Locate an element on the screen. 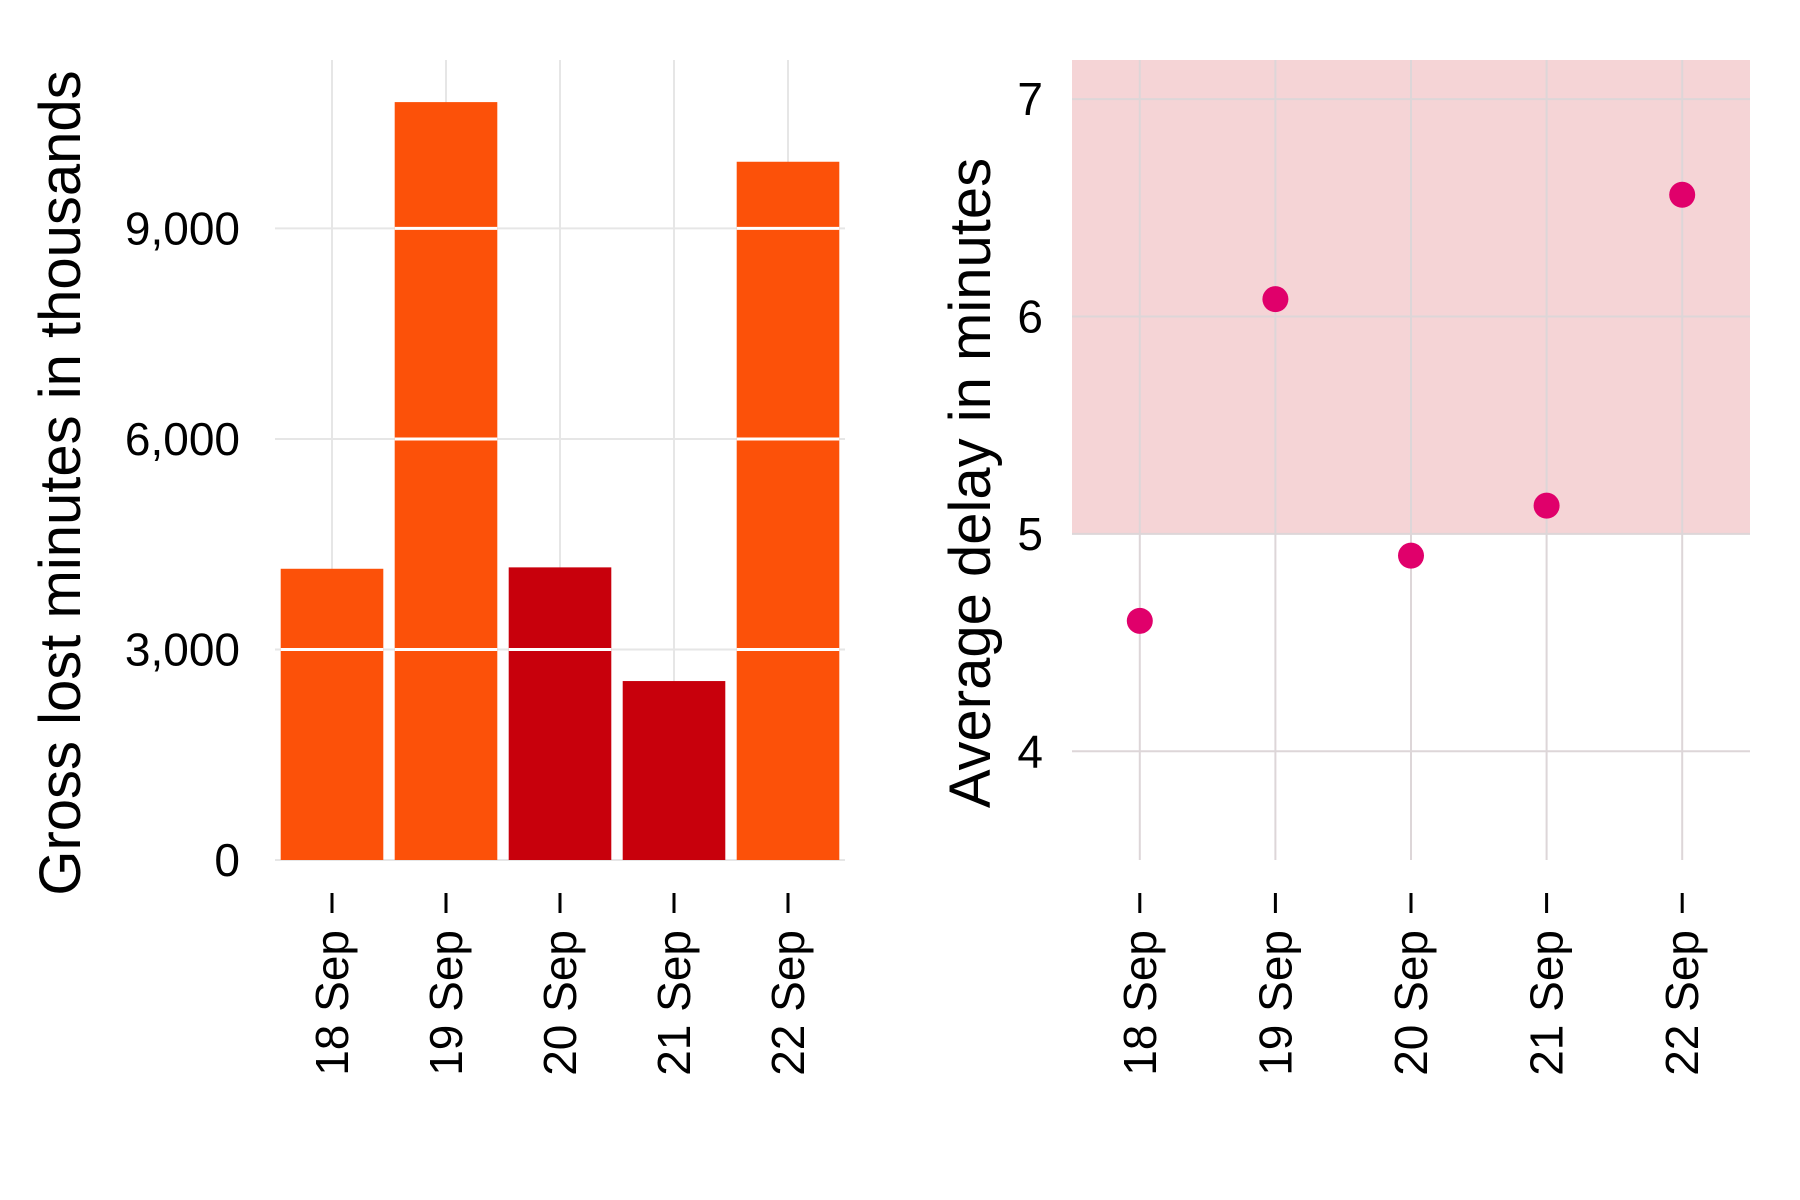 Image resolution: width=1800 pixels, height=1200 pixels. bar-chart-y-tick-label: 0 is located at coordinates (227, 860).